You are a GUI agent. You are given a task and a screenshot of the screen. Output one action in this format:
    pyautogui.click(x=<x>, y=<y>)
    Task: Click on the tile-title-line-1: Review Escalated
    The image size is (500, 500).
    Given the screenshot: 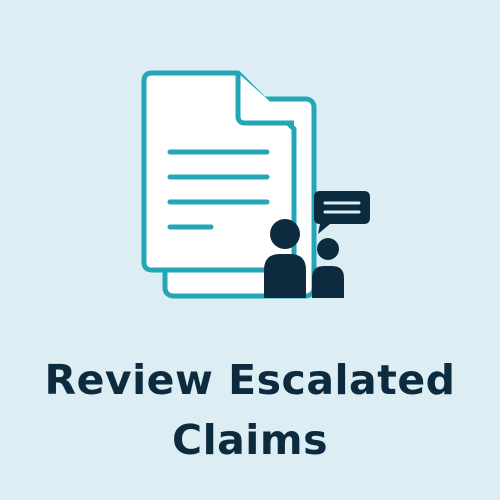 What is the action you would take?
    pyautogui.click(x=250, y=380)
    